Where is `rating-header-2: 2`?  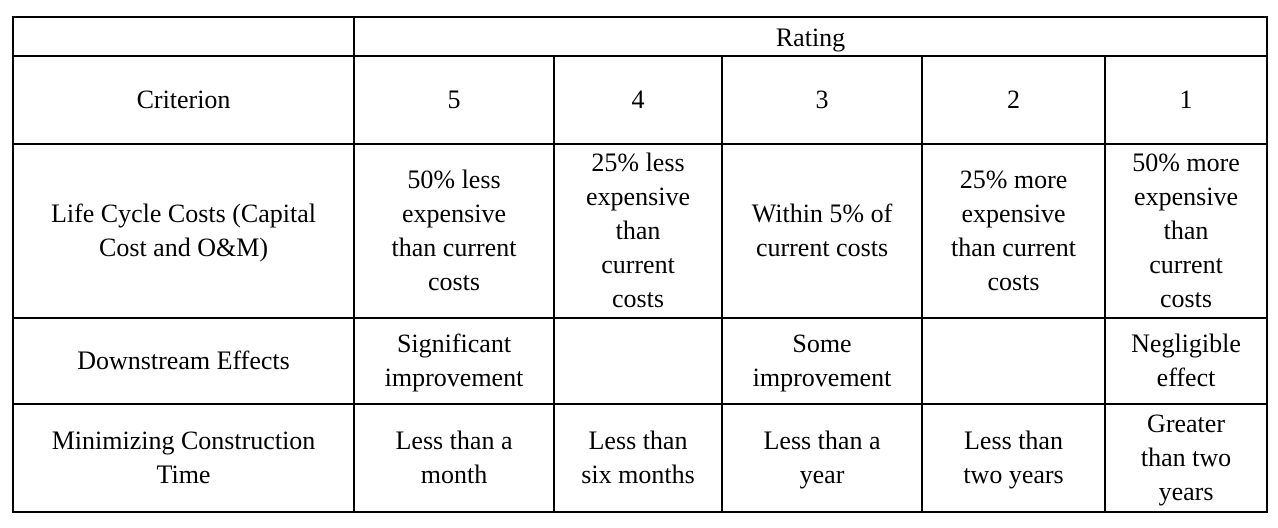
rating-header-2: 2 is located at coordinates (1013, 100).